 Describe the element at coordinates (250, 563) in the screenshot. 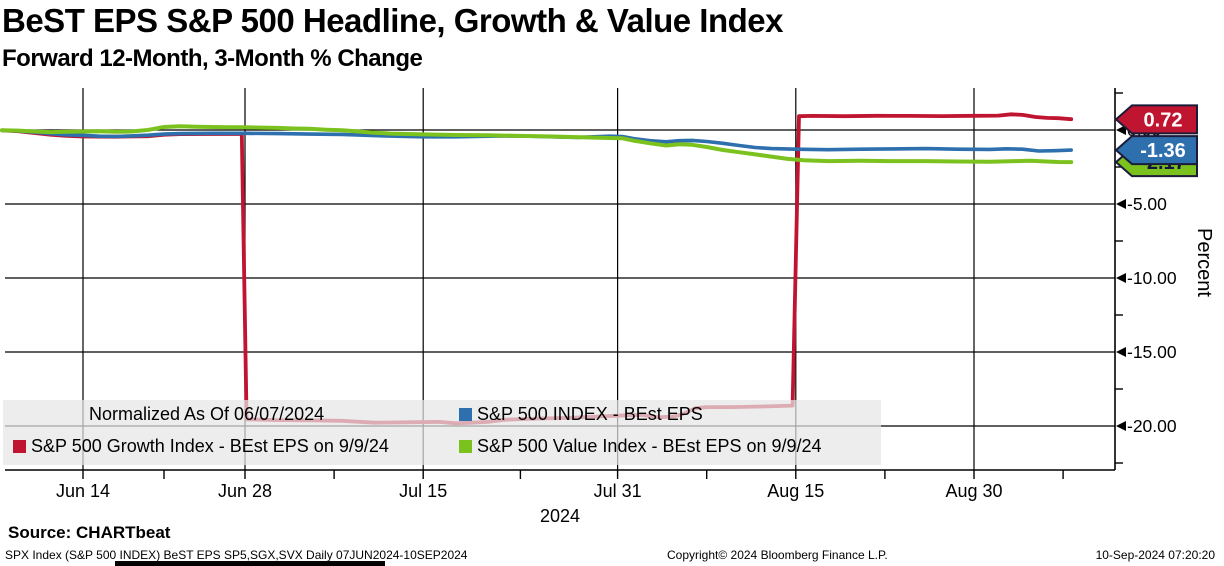

I see `bottom-artifact-bar` at that location.